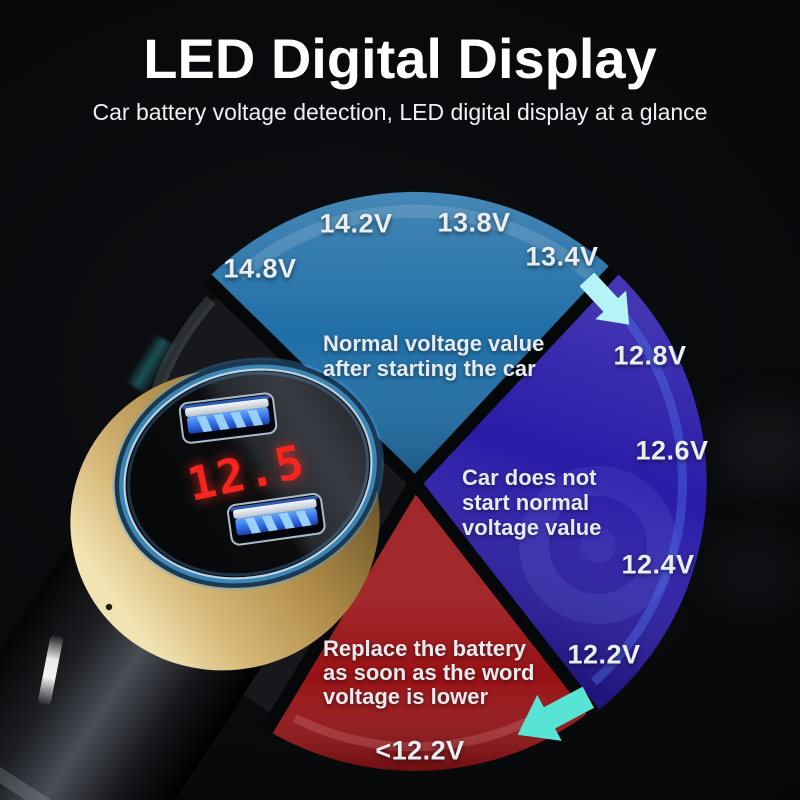 The width and height of the screenshot is (800, 800). I want to click on charger-highlight-streak, so click(50, 670).